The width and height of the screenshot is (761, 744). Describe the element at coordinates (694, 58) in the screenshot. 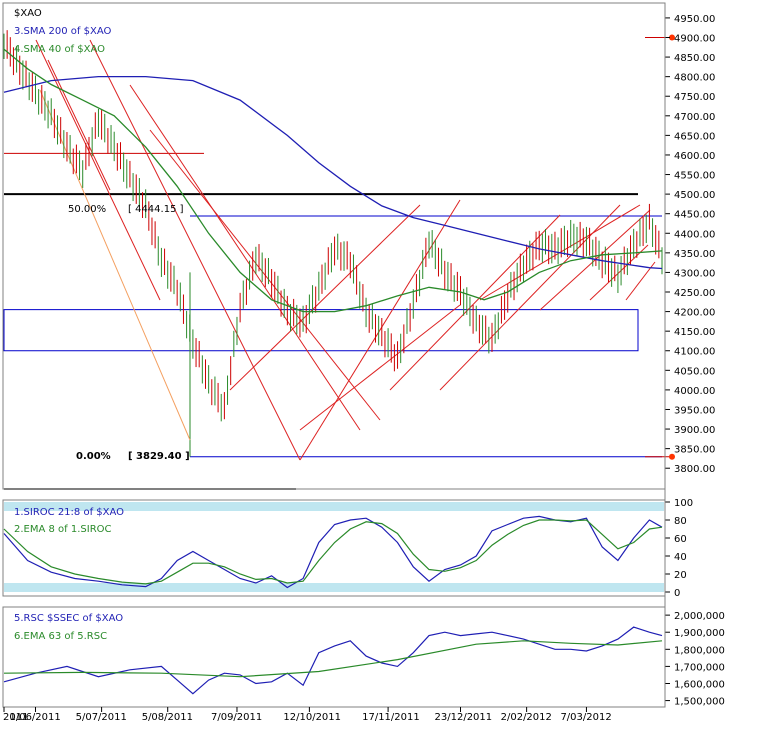

I see `y-tick-label: 4850.00` at that location.